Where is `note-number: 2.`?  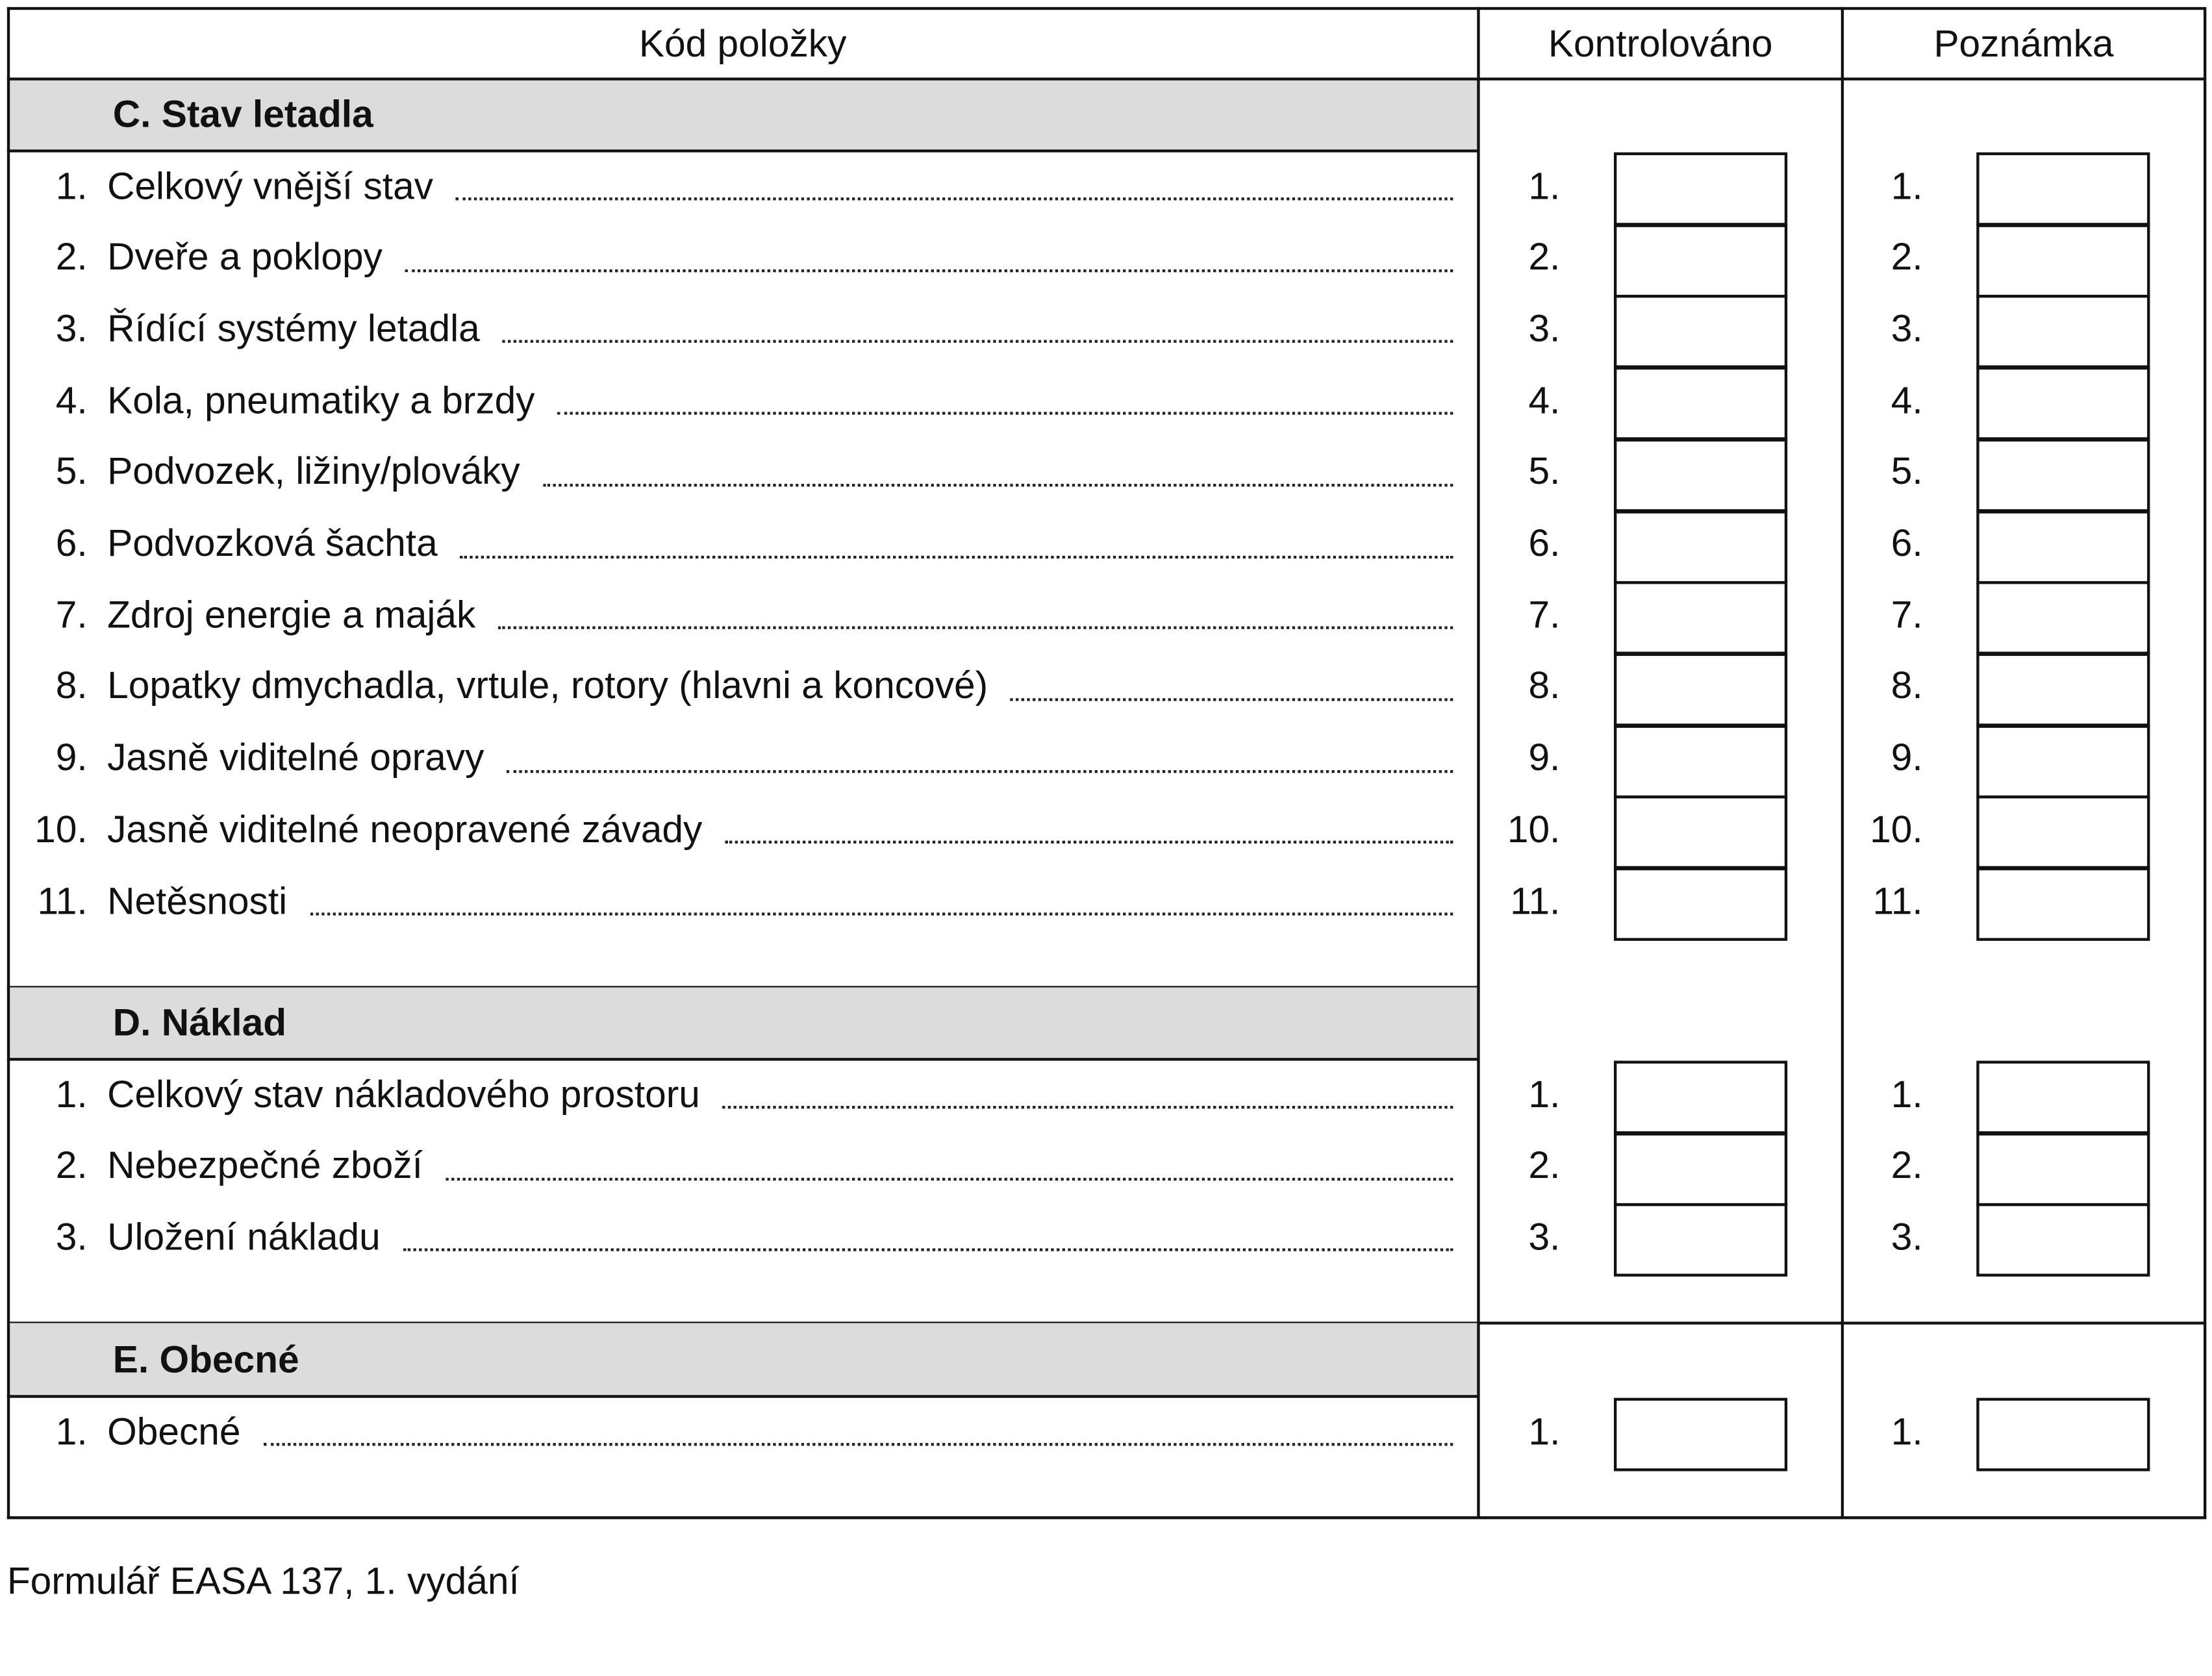
note-number: 2. is located at coordinates (1907, 257).